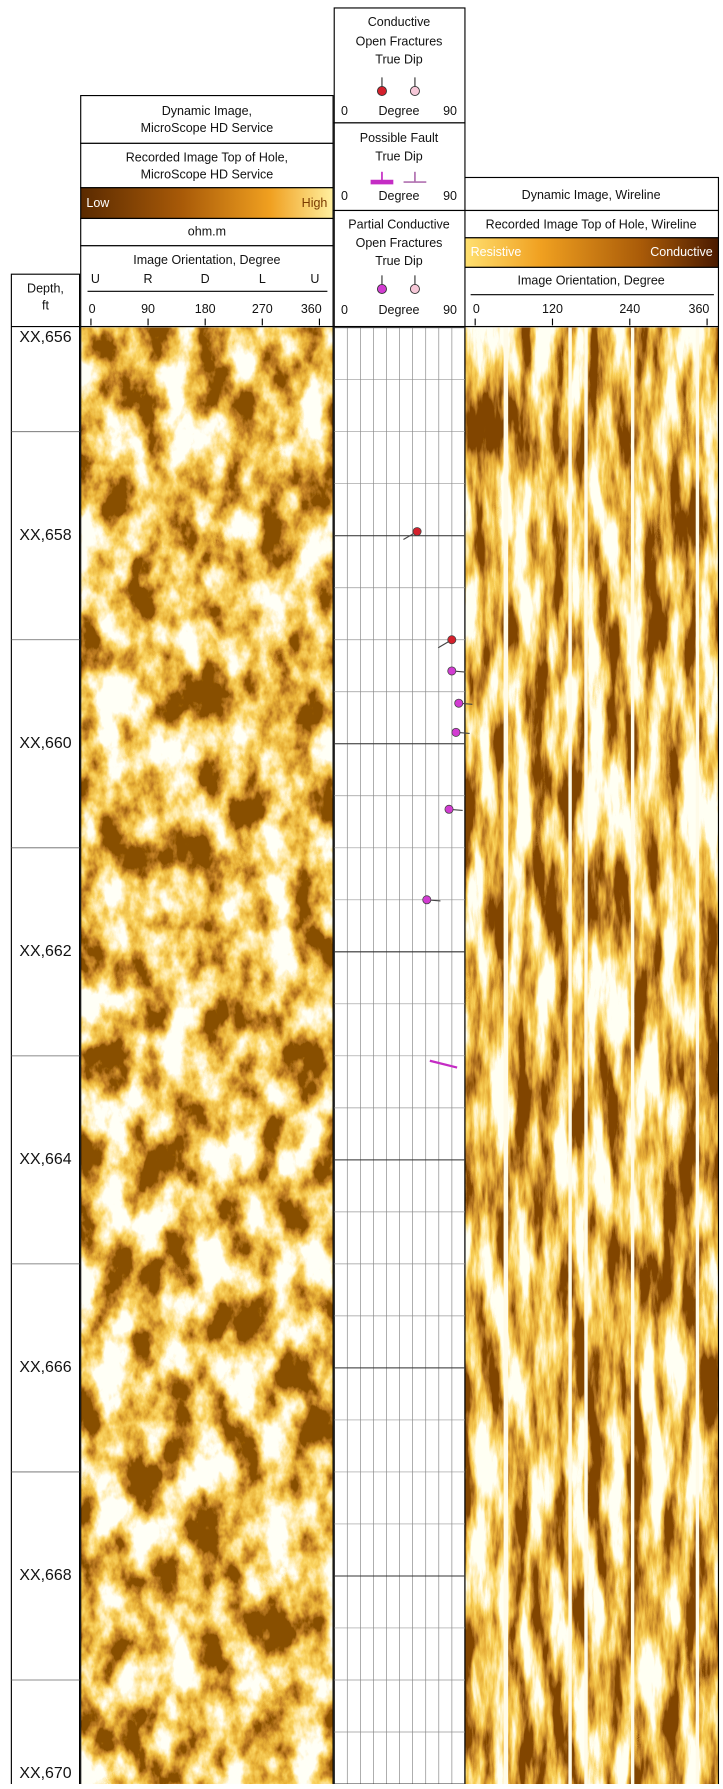 The image size is (723, 1789). Describe the element at coordinates (45, 1367) in the screenshot. I see `depth-label: XX,666` at that location.